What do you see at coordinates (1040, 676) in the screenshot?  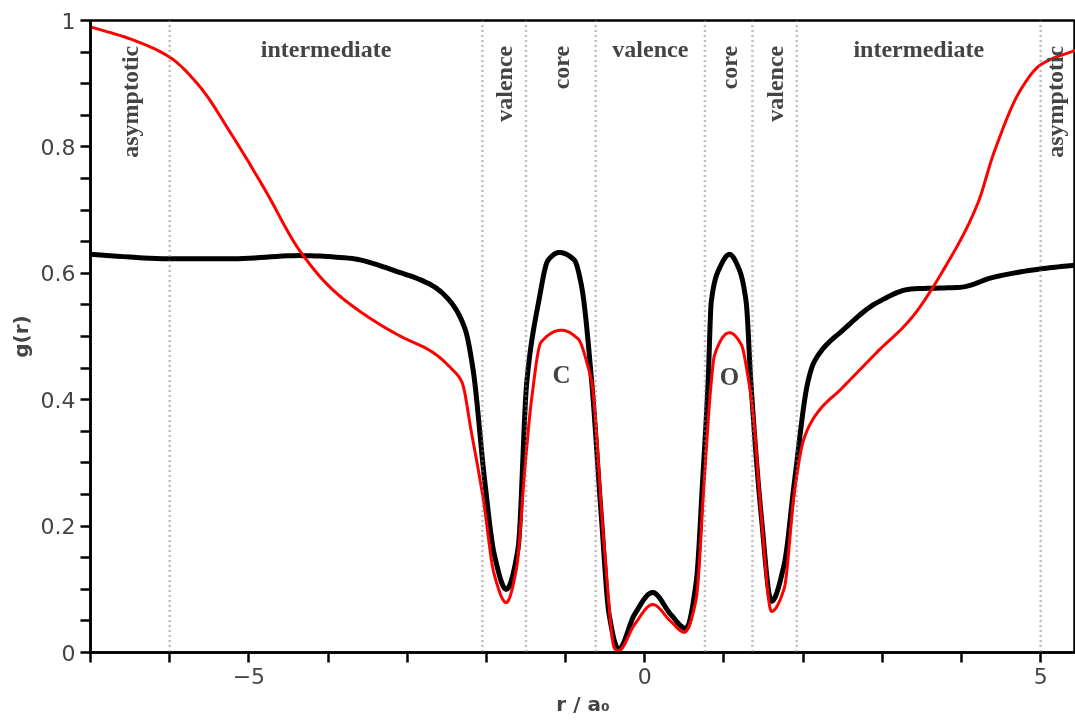 I see `x-tick-label: 5` at bounding box center [1040, 676].